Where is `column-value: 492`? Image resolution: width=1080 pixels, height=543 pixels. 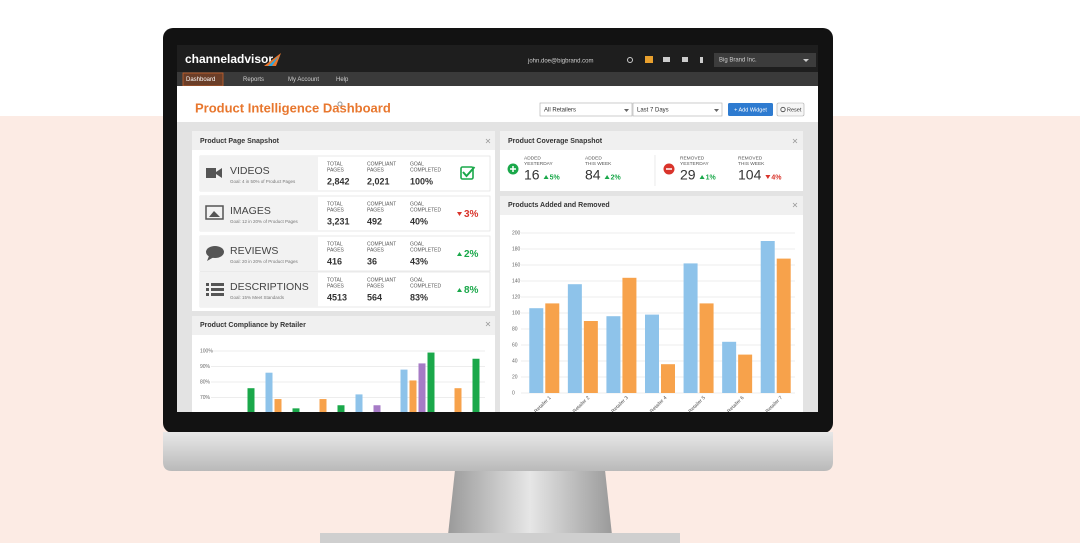 column-value: 492 is located at coordinates (374, 221).